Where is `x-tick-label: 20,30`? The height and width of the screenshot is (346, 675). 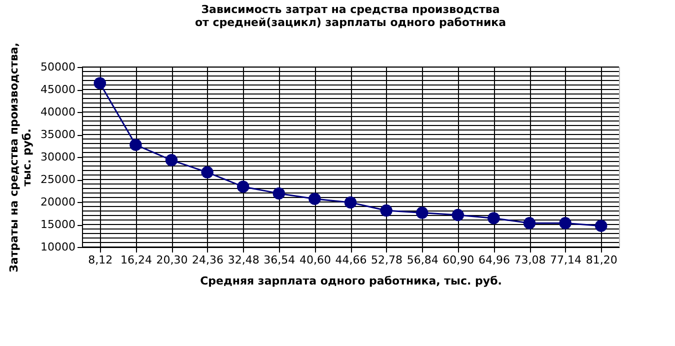
x-tick-label: 20,30 is located at coordinates (172, 260).